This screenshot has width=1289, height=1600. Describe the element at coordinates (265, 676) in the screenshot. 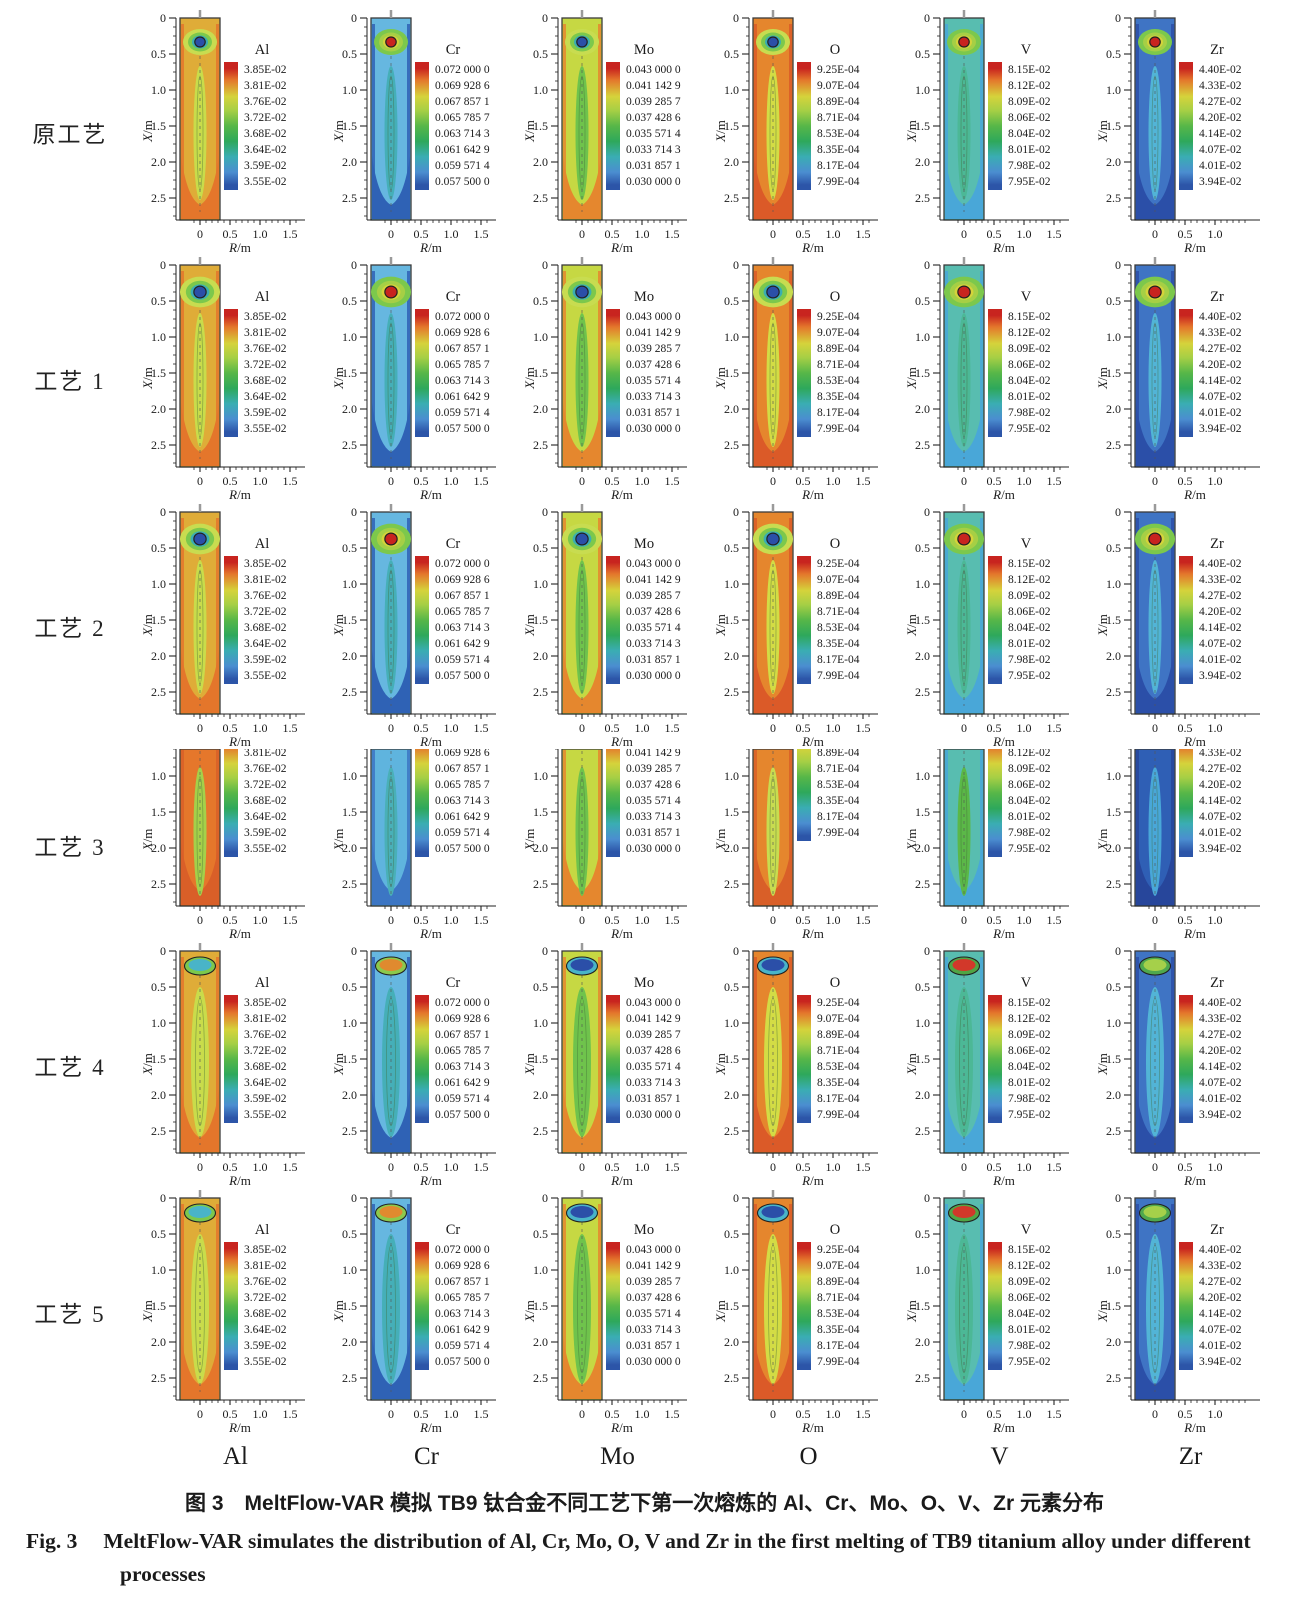

I see `legend-value: 3.55E-02` at that location.